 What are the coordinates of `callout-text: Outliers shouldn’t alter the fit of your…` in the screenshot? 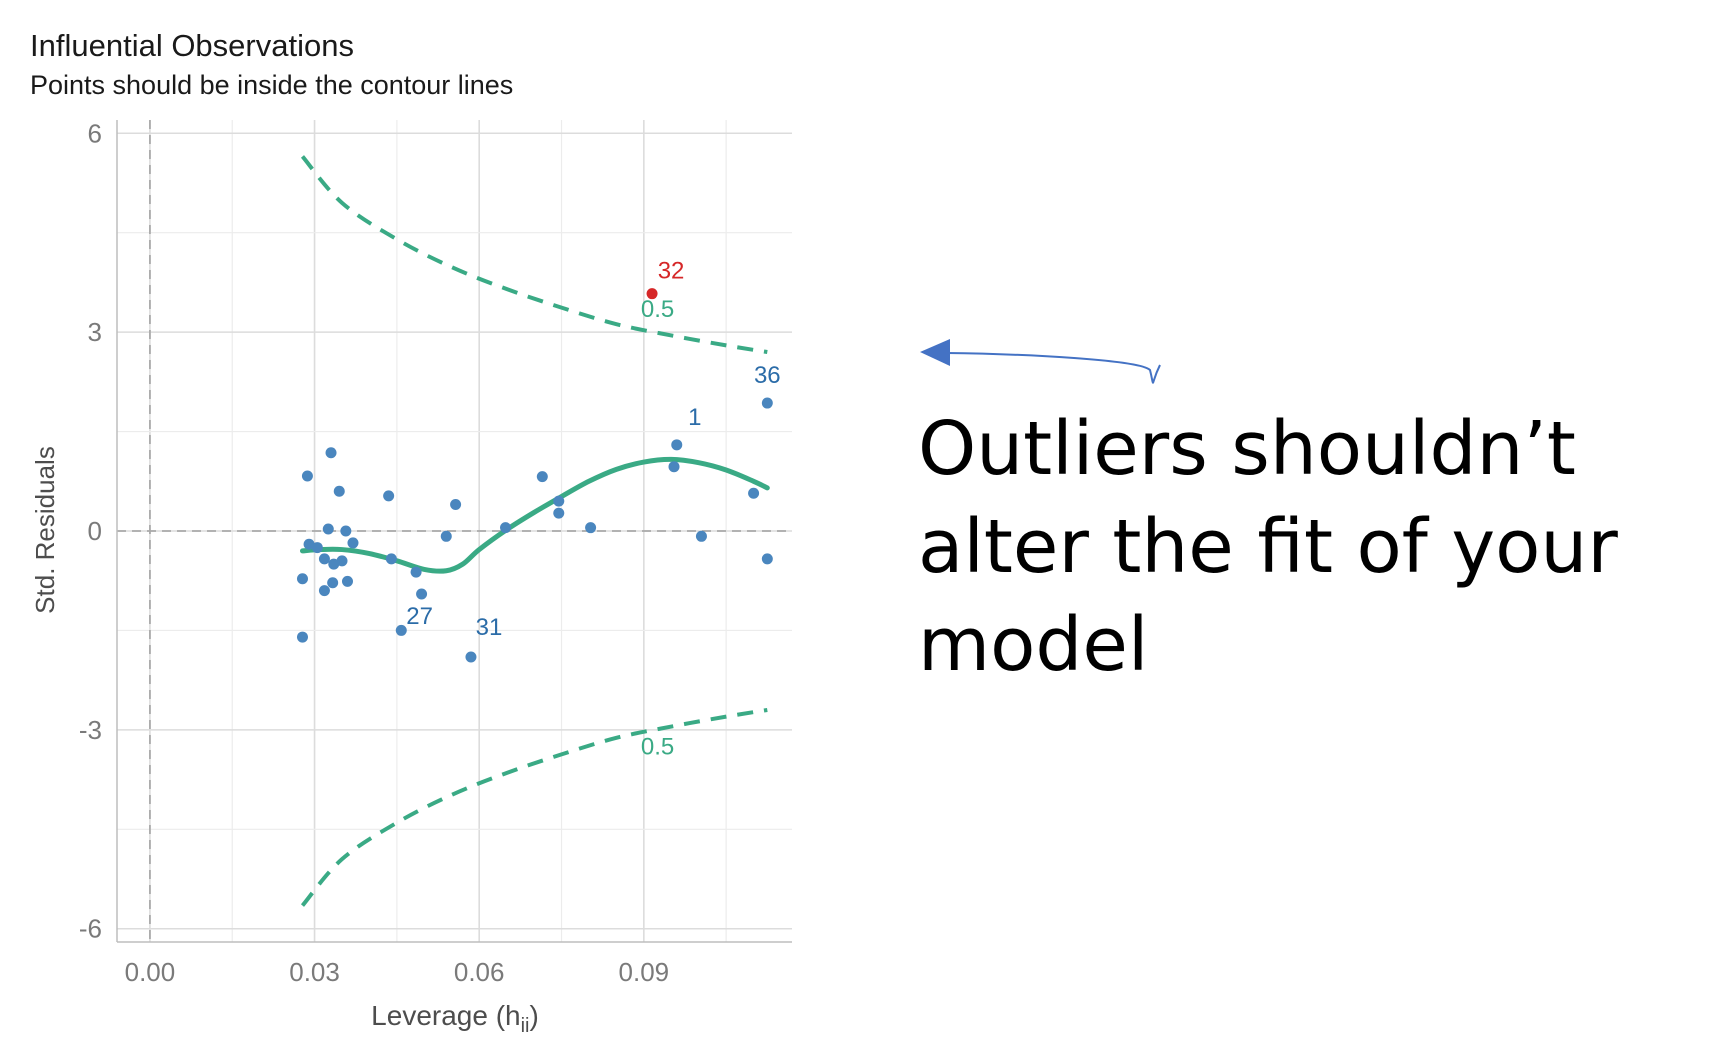 It's located at (1268, 547).